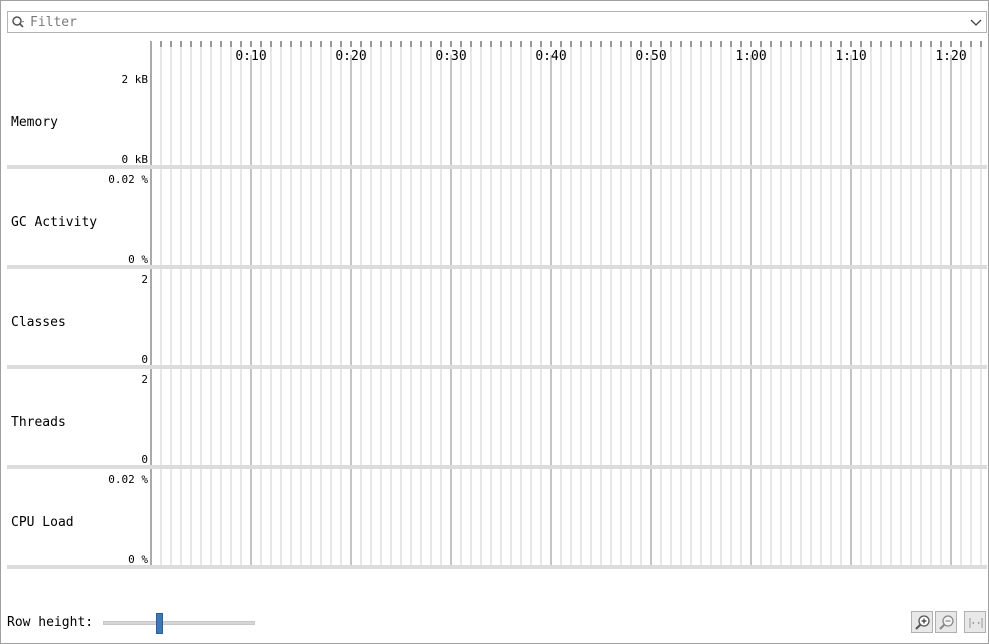 The width and height of the screenshot is (989, 644). I want to click on fit-all-button, so click(975, 622).